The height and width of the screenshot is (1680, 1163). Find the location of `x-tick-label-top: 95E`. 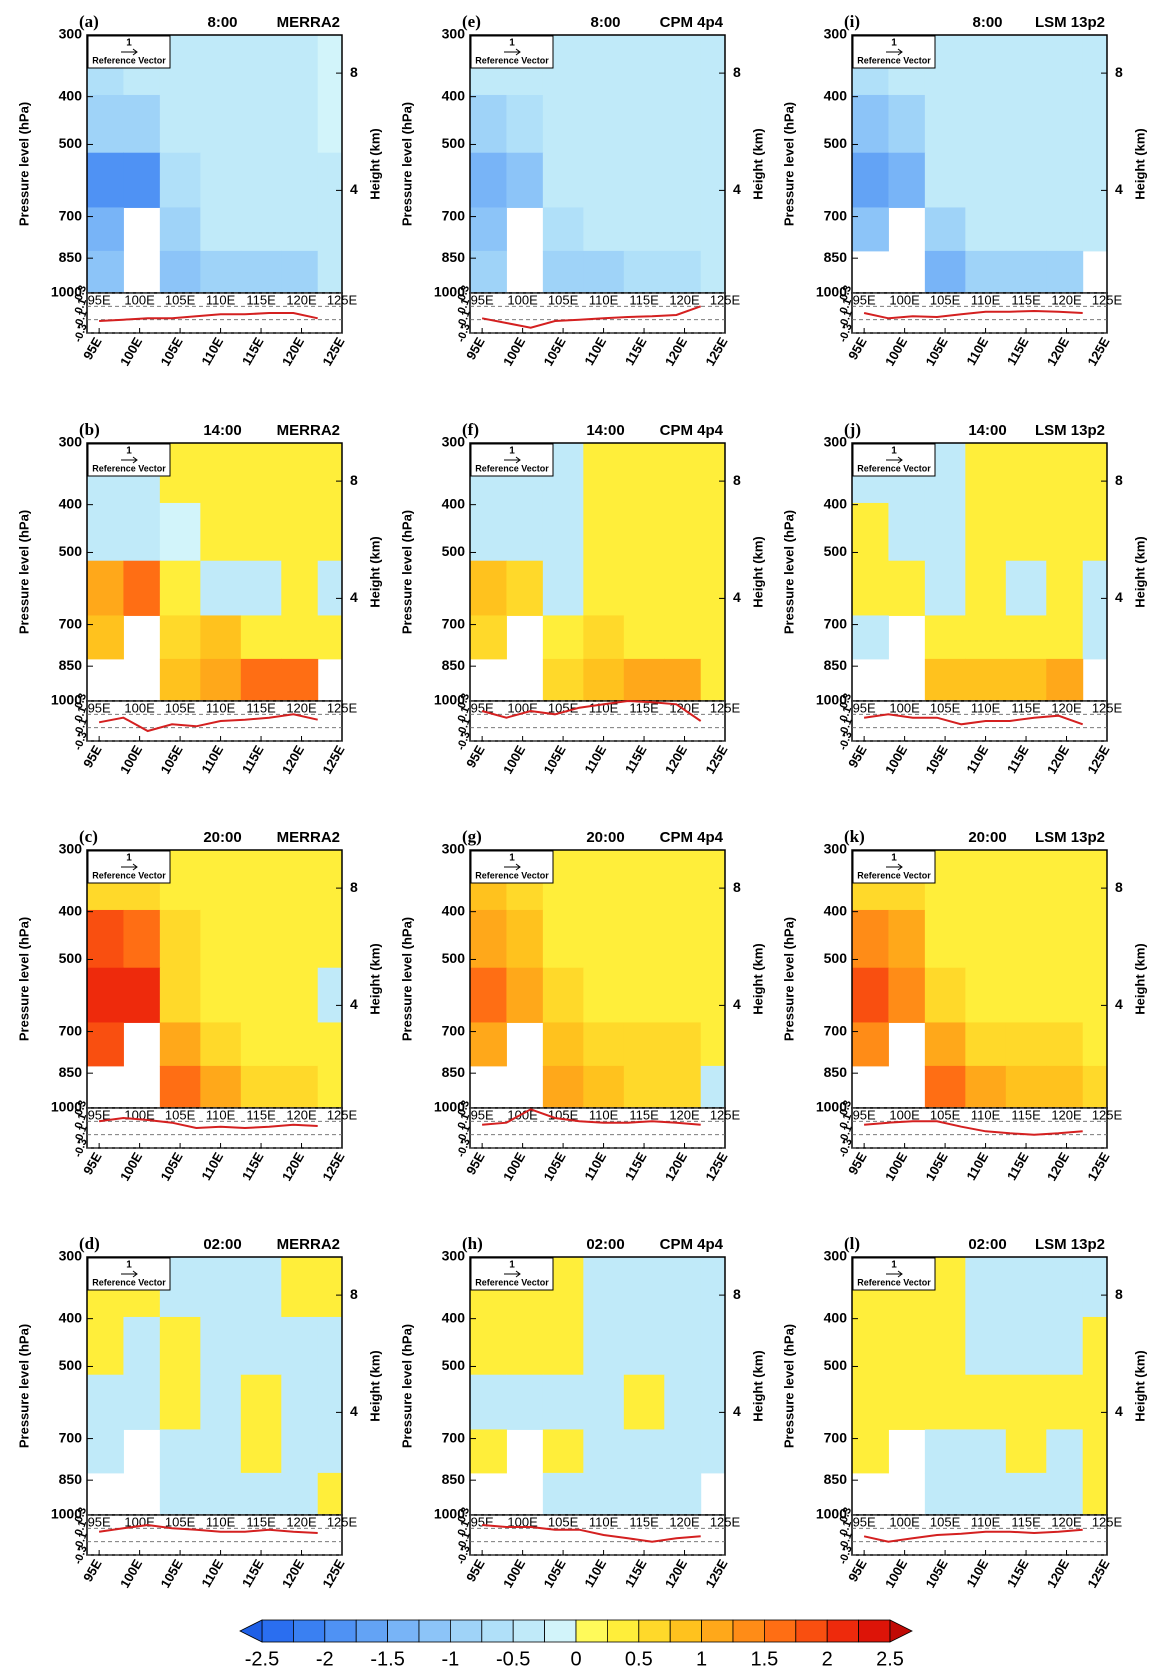

x-tick-label-top: 95E is located at coordinates (864, 707).